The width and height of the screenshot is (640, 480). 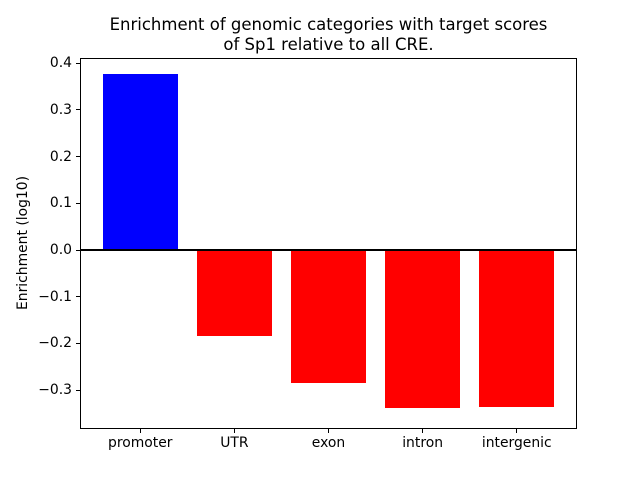 What do you see at coordinates (140, 443) in the screenshot?
I see `x-tick-label: promoter` at bounding box center [140, 443].